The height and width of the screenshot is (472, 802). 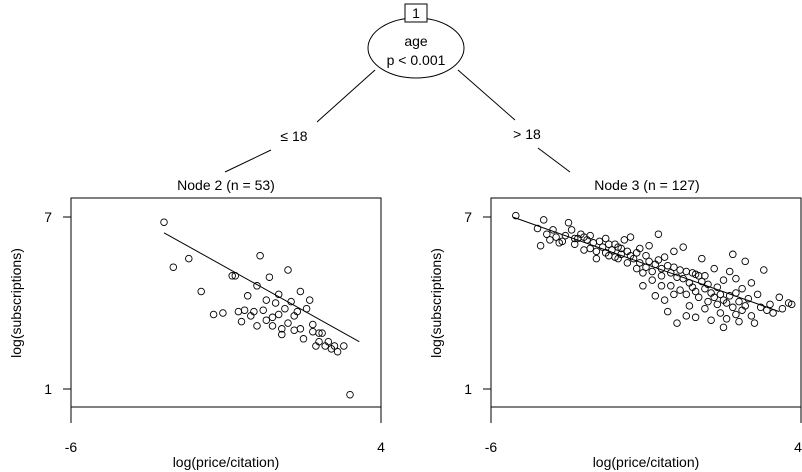 I want to click on node-2-xtick-label-left: -6, so click(x=71, y=447).